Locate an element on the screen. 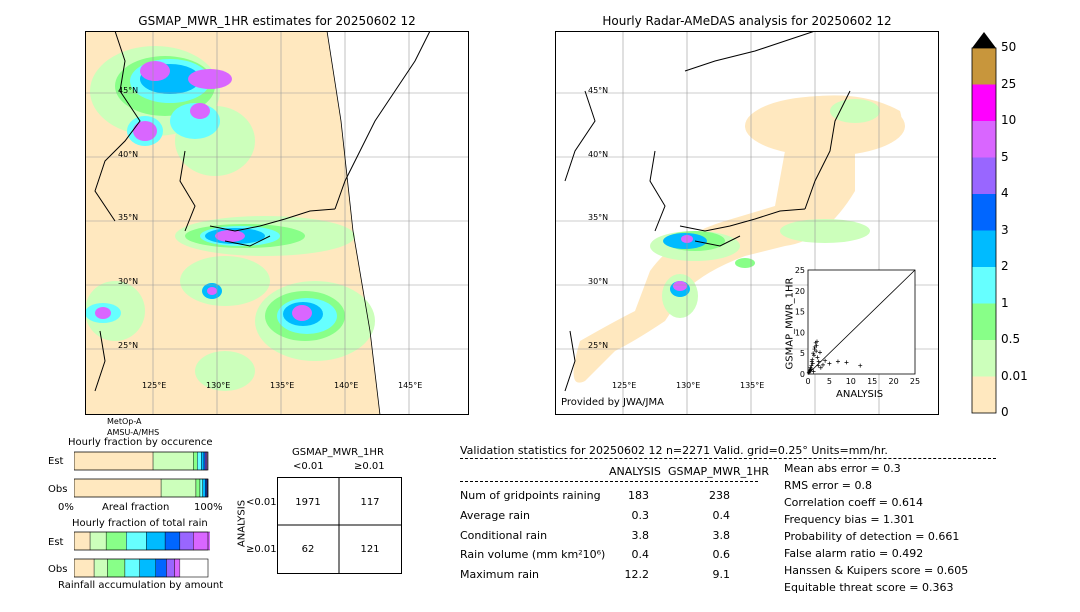 The image size is (1080, 612). contingency-row-2: ≥0.01 is located at coordinates (261, 549).